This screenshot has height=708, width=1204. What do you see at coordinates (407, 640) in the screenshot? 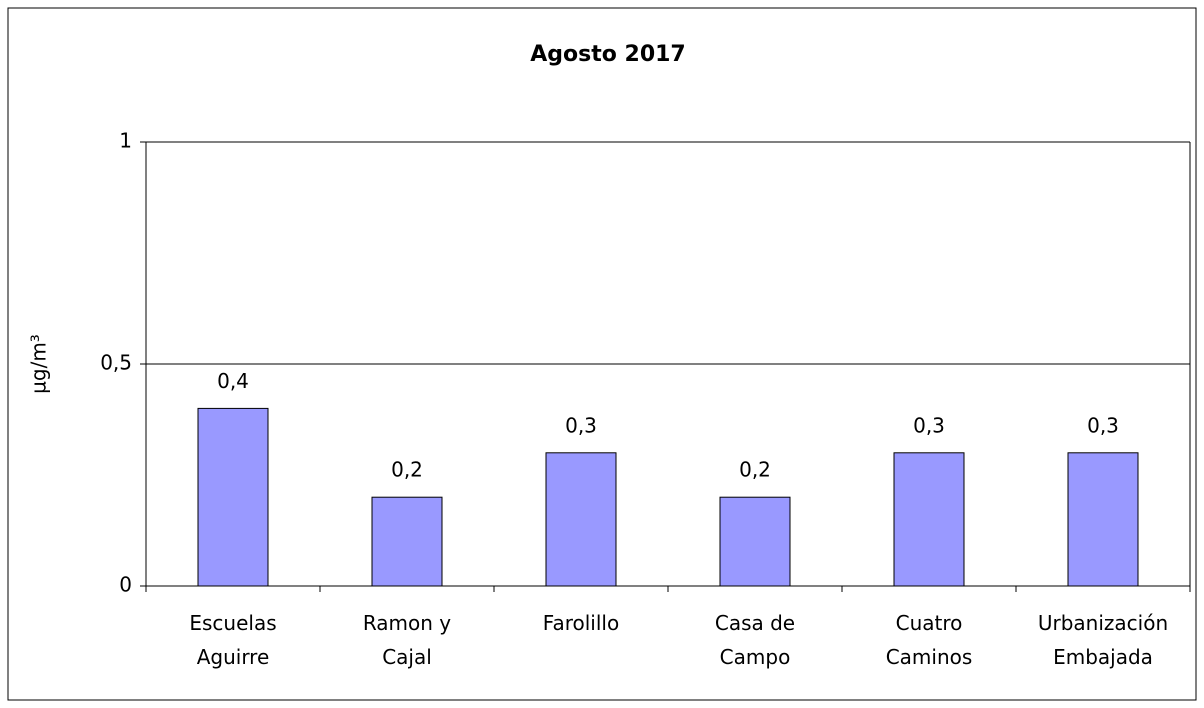
I see `x-tick-label: Ramon y Cajal` at bounding box center [407, 640].